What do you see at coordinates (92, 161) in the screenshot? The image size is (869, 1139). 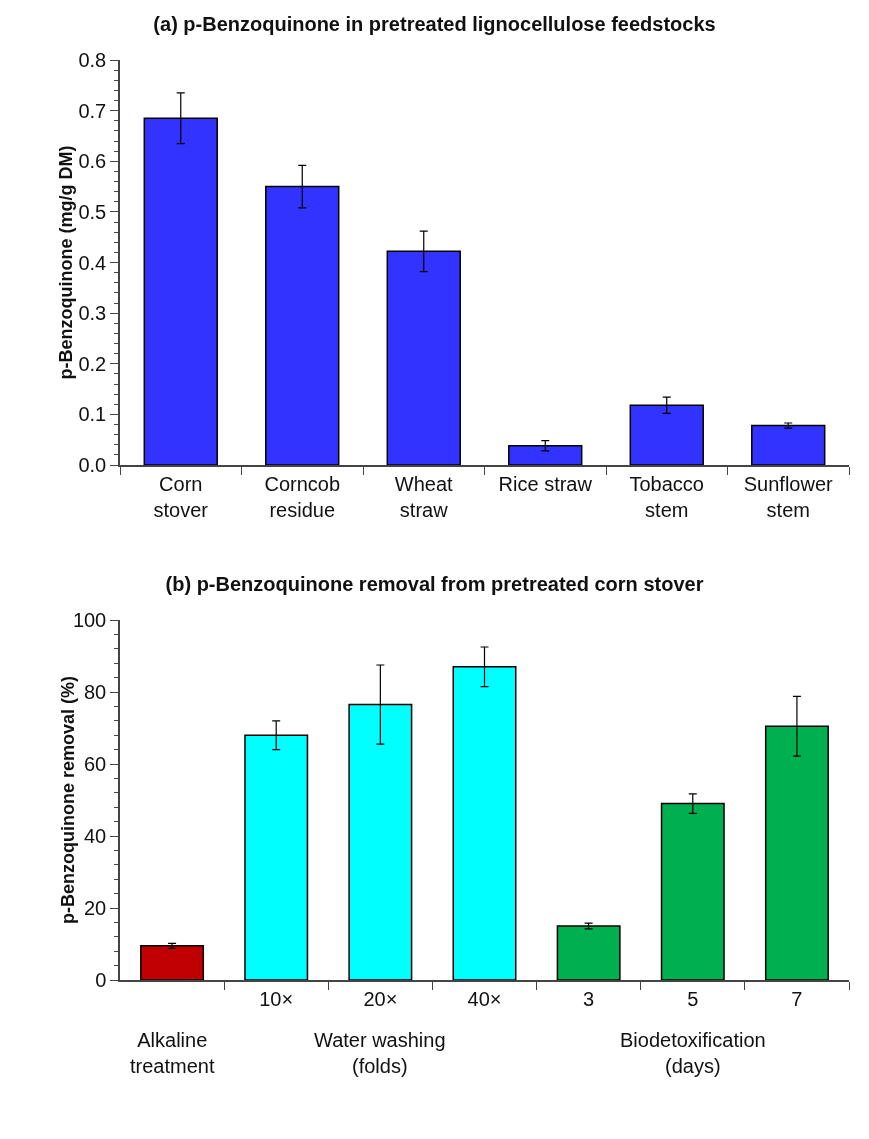 I see `y-tick-label: 0.6` at bounding box center [92, 161].